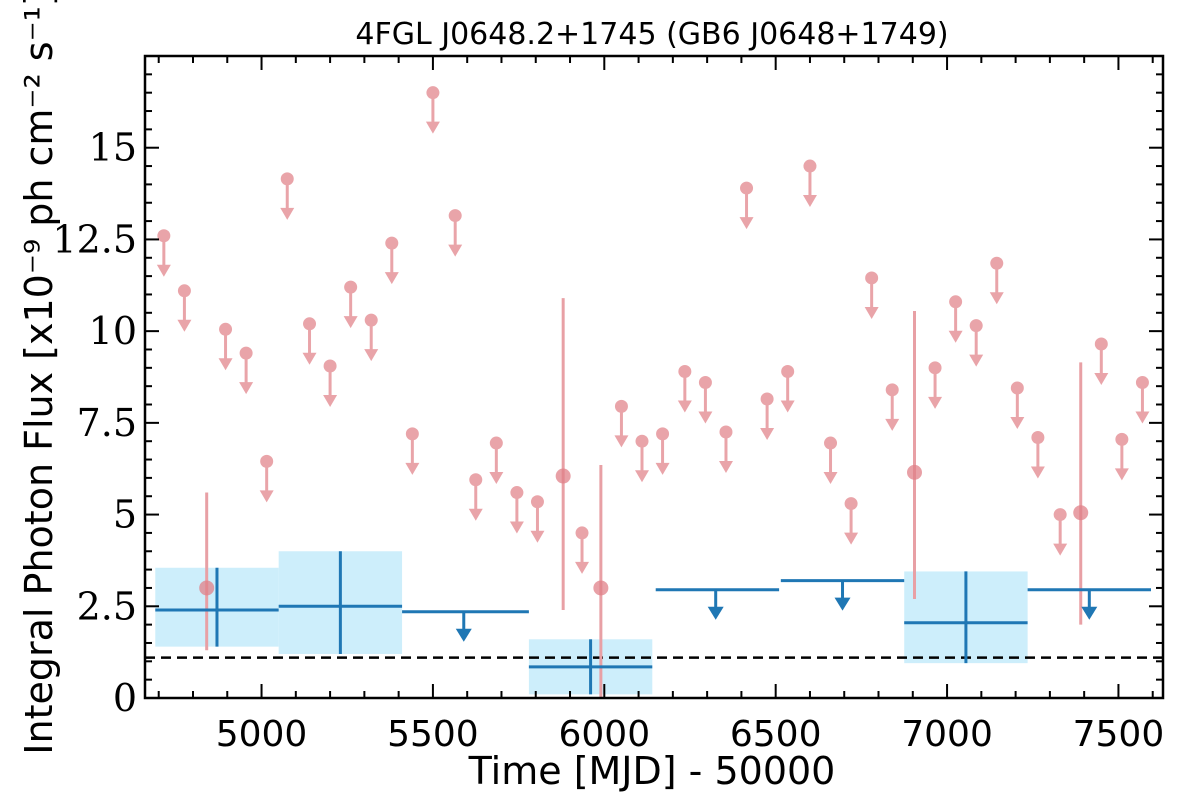 The width and height of the screenshot is (1200, 800). What do you see at coordinates (113, 331) in the screenshot?
I see `y-tick-label: 10` at bounding box center [113, 331].